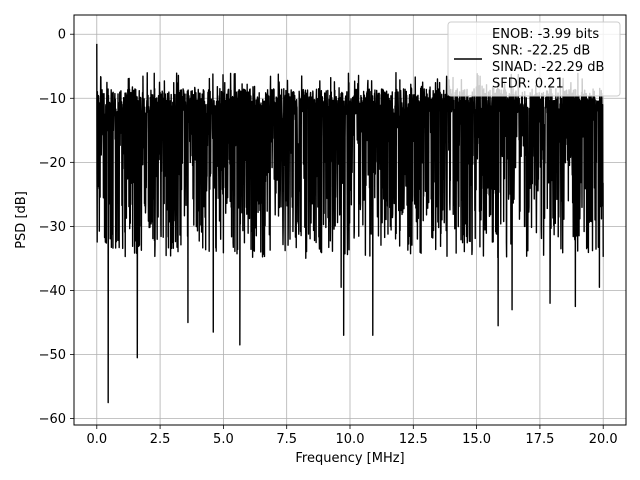 The width and height of the screenshot is (640, 480). I want to click on y-tick-label: −60, so click(52, 419).